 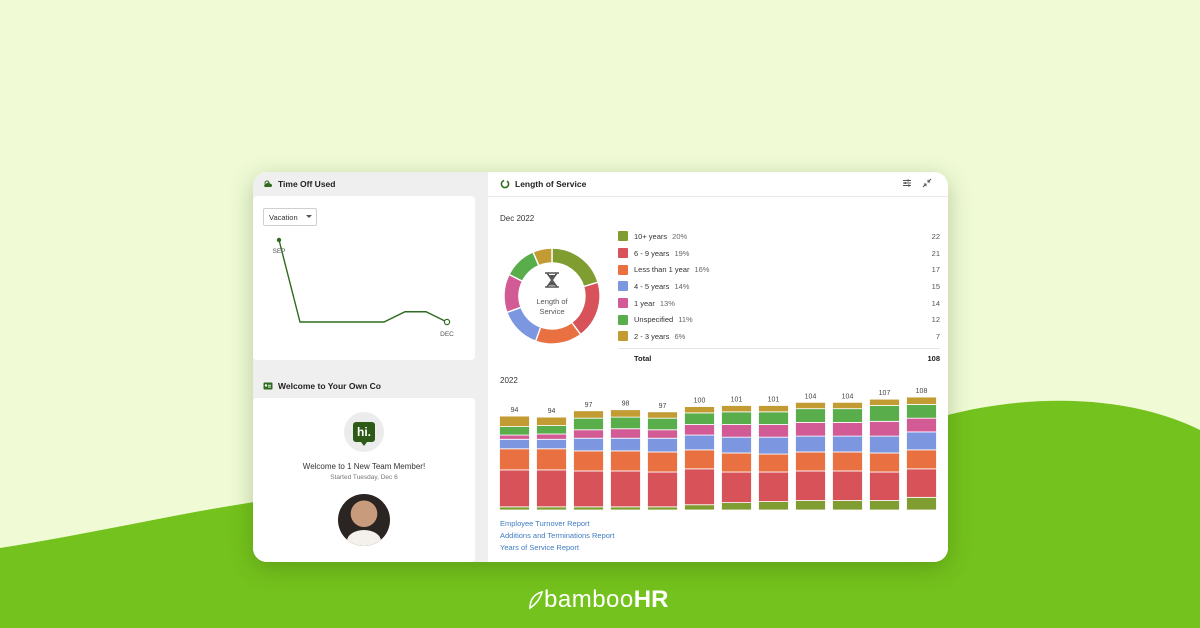 I want to click on employee-turnover-report-link: Employee Turnover Report, so click(x=545, y=523).